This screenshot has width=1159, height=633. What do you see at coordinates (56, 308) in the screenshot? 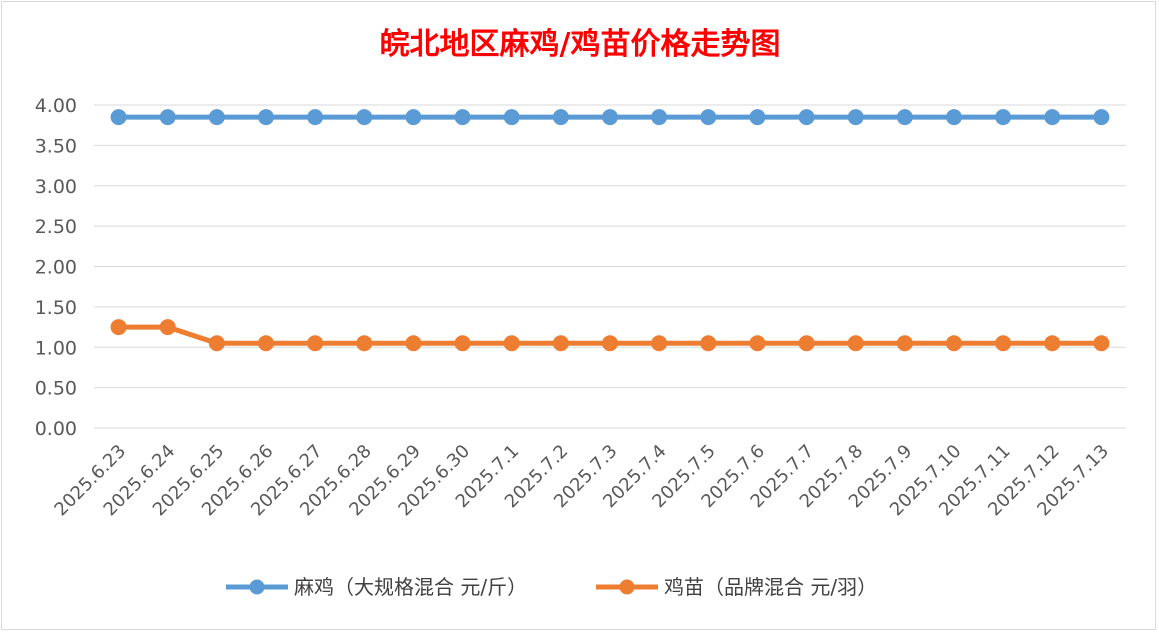
I see `y-tick-label: 1.50` at bounding box center [56, 308].